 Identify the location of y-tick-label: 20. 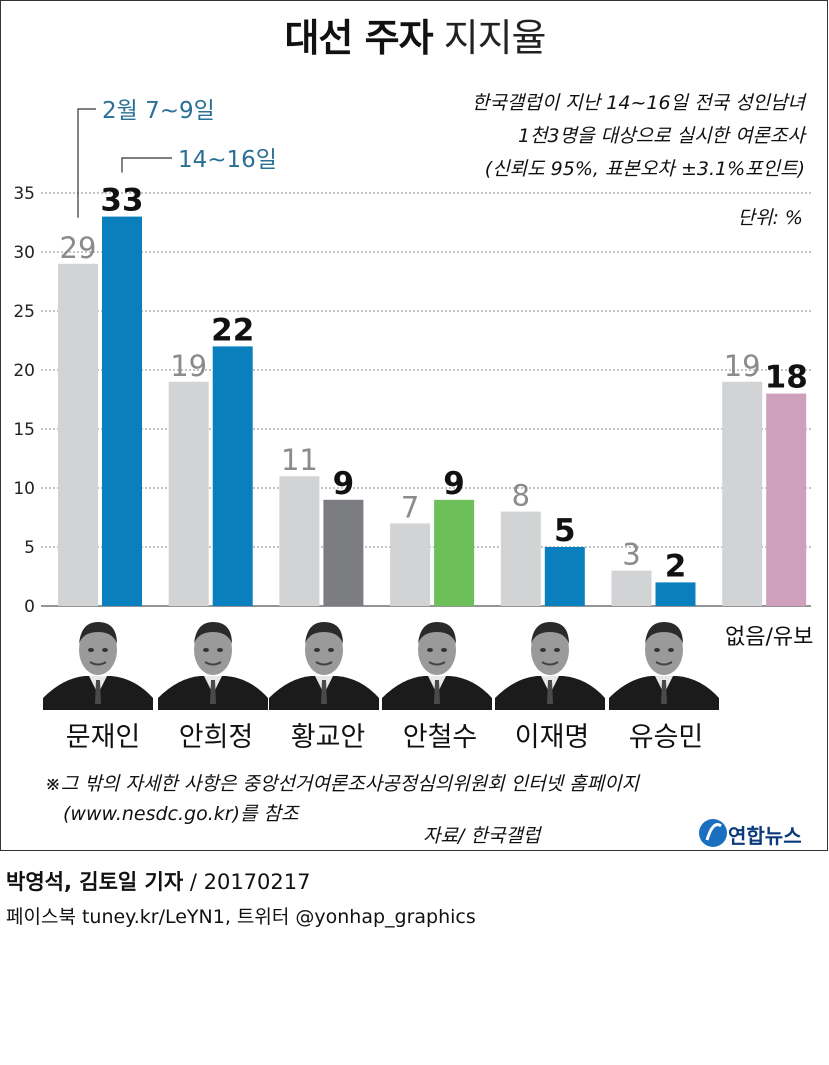
(24, 371).